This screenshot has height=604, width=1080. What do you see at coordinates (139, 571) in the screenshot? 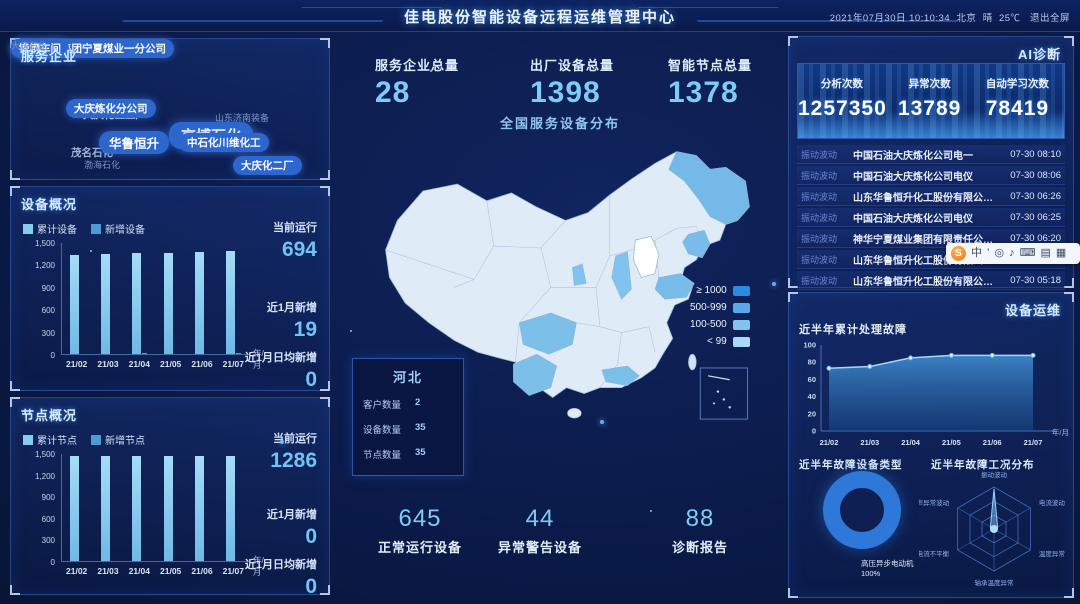
I see `x-tick-label: 21/04` at bounding box center [139, 571].